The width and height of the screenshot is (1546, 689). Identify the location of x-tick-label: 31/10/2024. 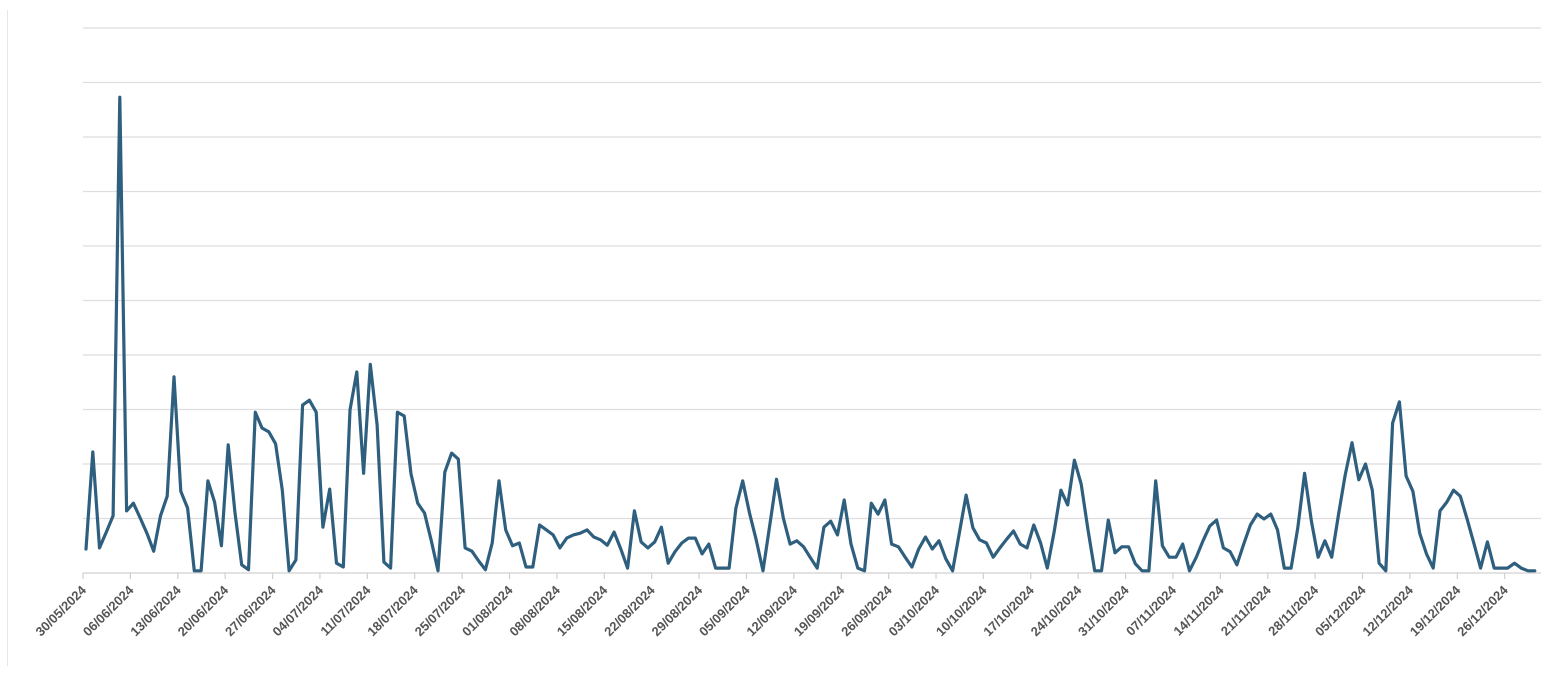
(1103, 610).